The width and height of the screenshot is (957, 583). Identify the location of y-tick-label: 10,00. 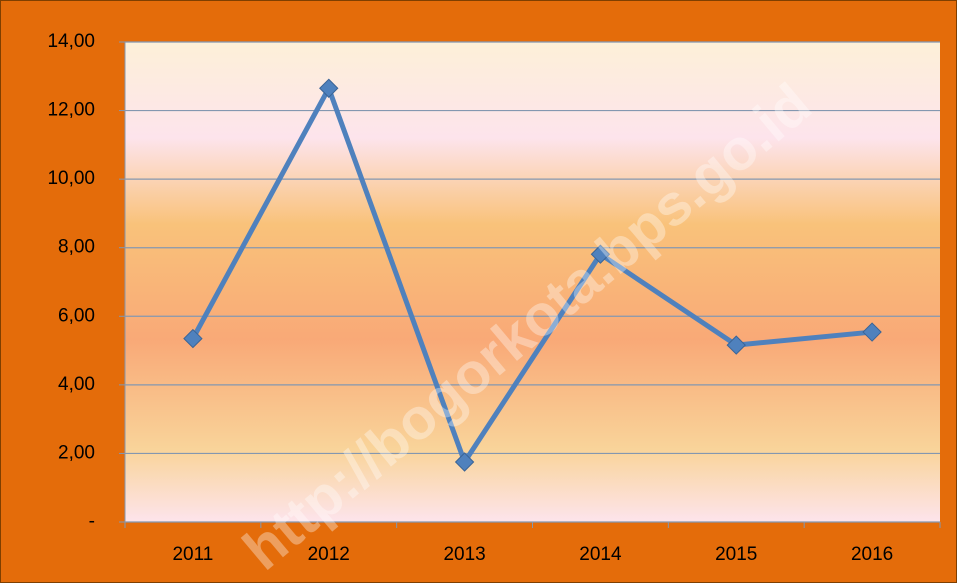
(71, 178).